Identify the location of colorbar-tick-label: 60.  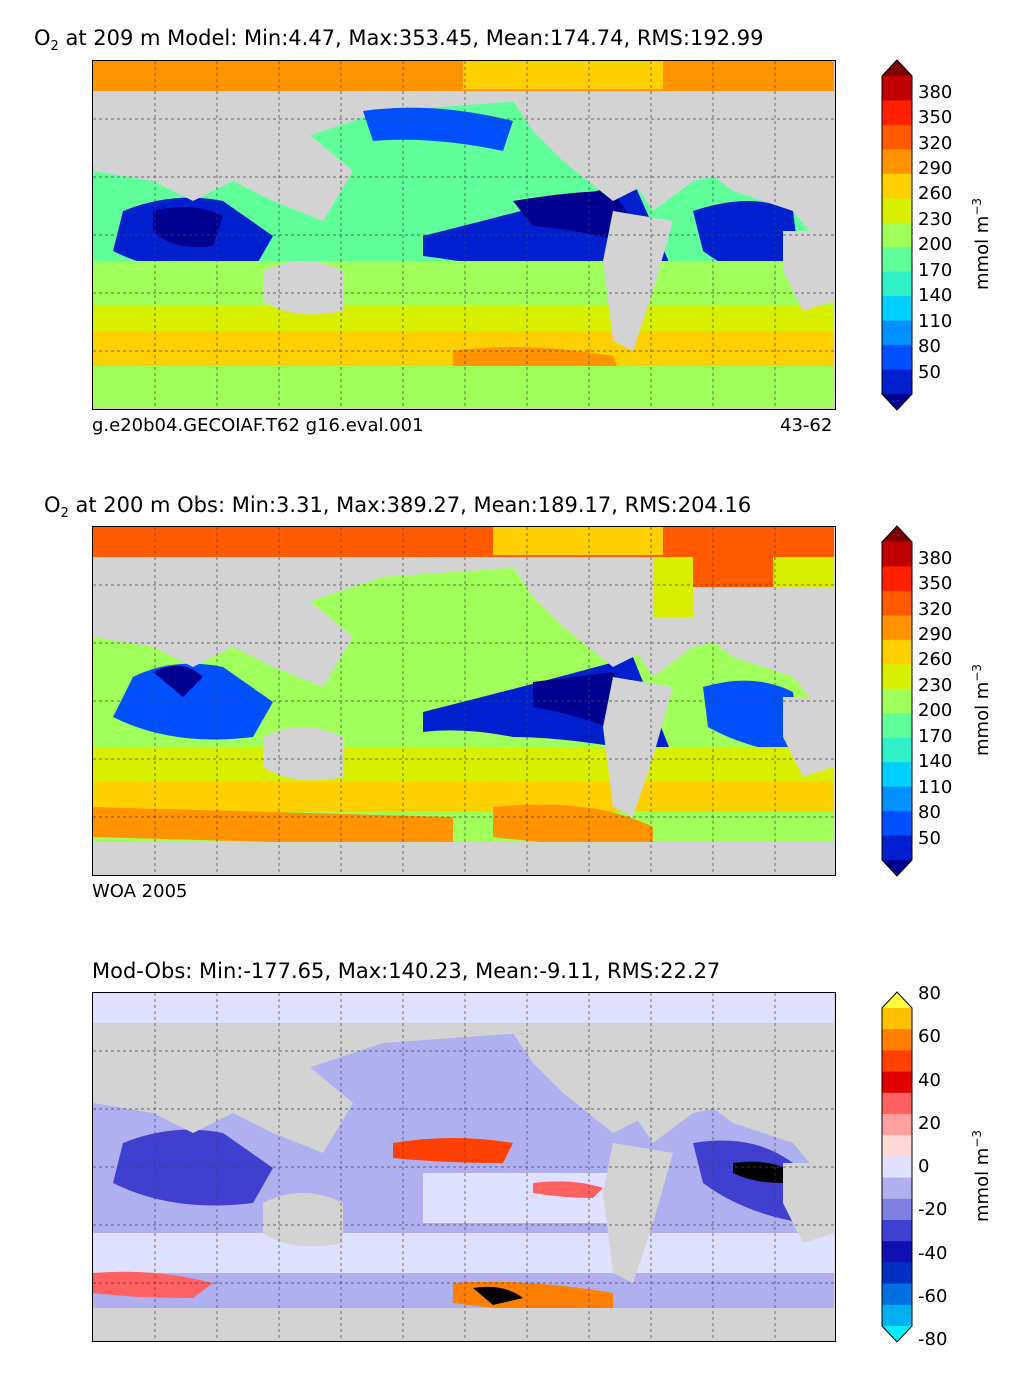
(929, 1037).